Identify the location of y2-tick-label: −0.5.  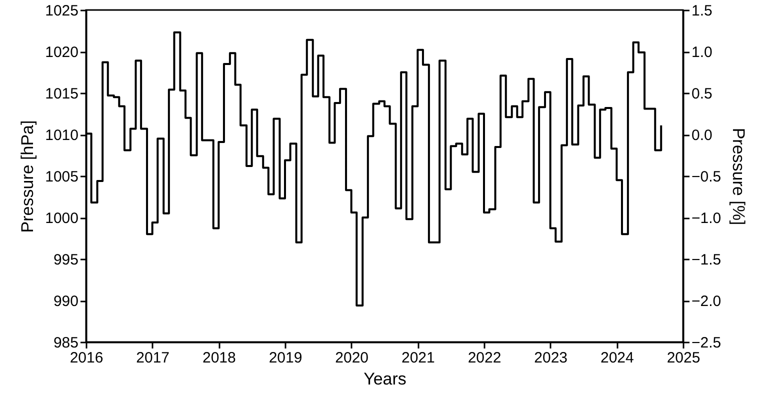
(707, 177).